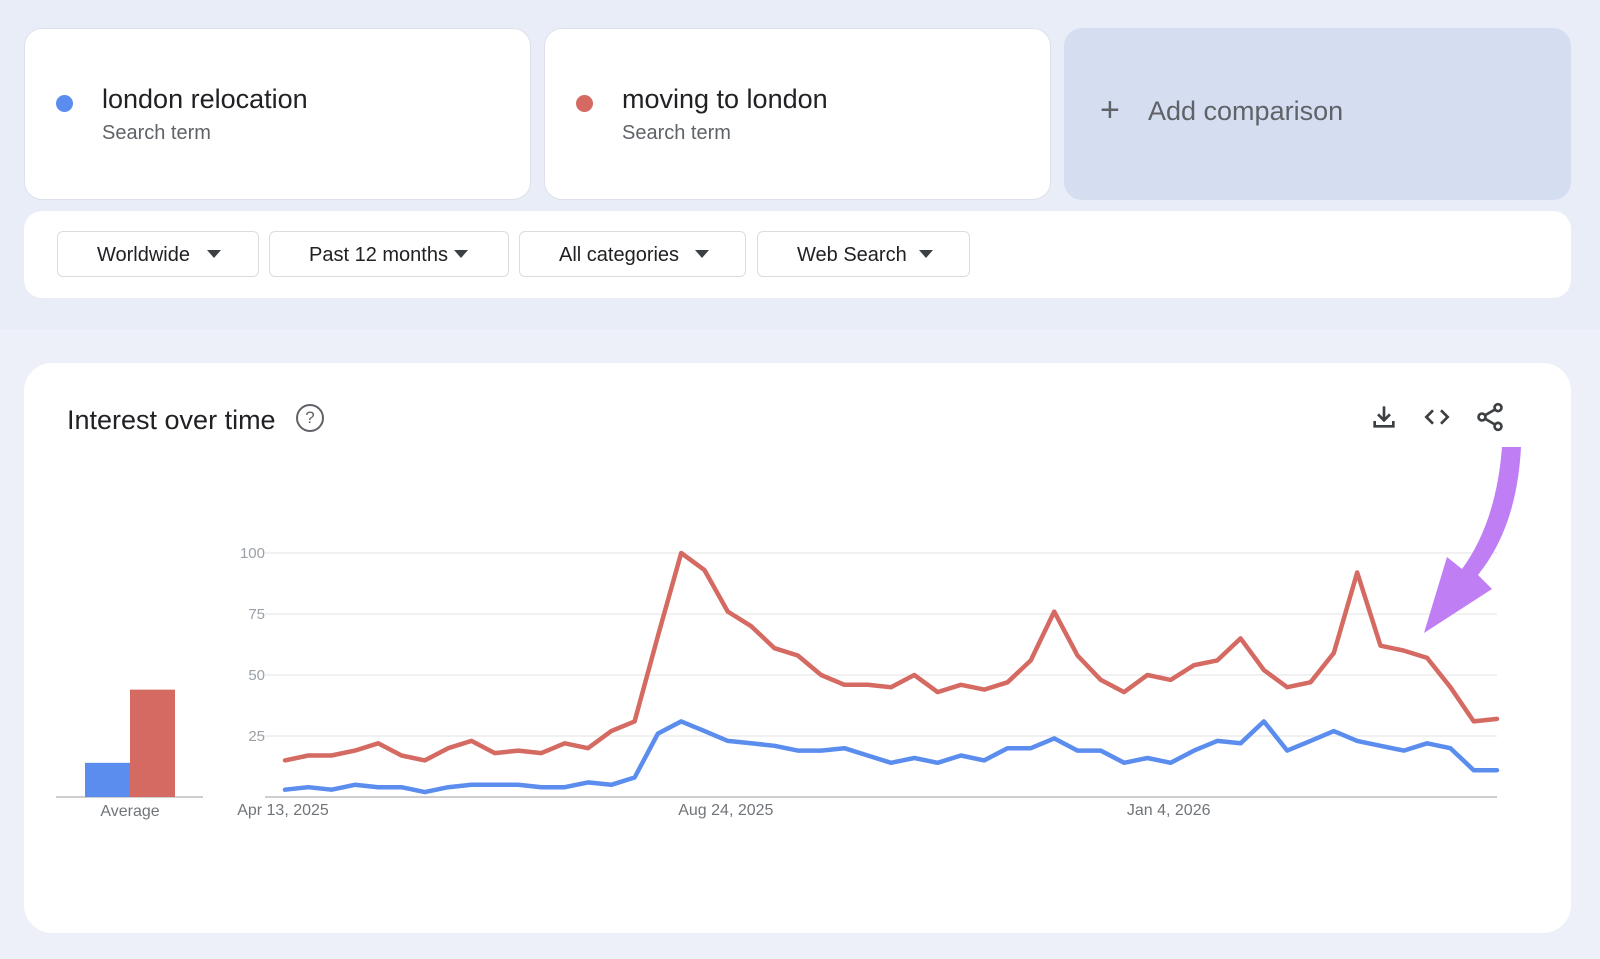 This screenshot has width=1600, height=959. What do you see at coordinates (256, 675) in the screenshot?
I see `y-tick-label: 50` at bounding box center [256, 675].